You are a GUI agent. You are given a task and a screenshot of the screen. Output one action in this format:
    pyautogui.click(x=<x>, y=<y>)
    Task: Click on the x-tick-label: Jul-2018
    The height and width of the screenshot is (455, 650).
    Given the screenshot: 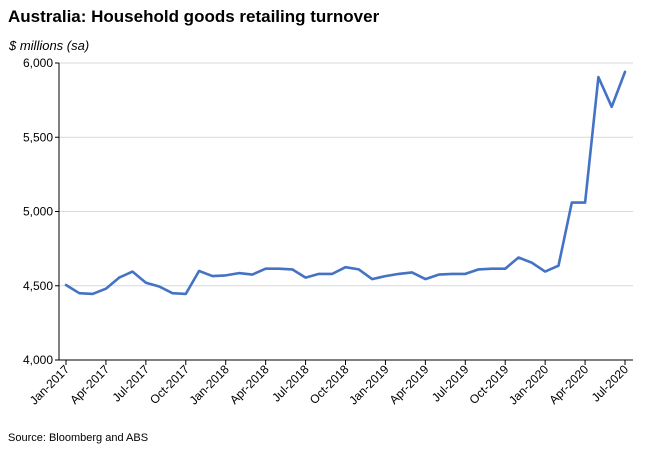 What is the action you would take?
    pyautogui.click(x=290, y=383)
    